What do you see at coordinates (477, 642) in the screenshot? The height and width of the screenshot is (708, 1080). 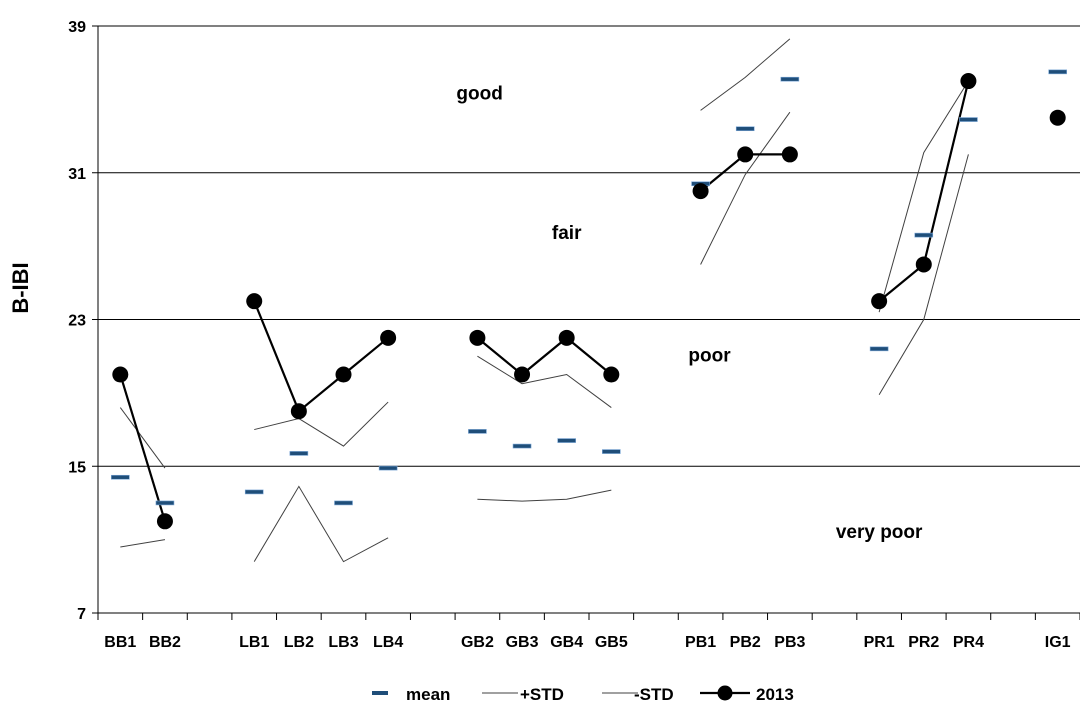 I see `x-tick-label: GB2` at bounding box center [477, 642].